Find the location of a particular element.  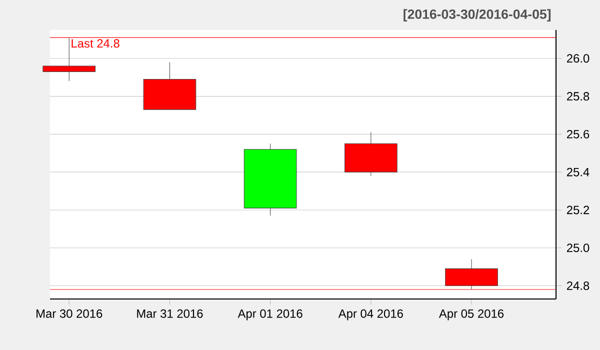

ref-line-label: Last 24.8 is located at coordinates (96, 43).